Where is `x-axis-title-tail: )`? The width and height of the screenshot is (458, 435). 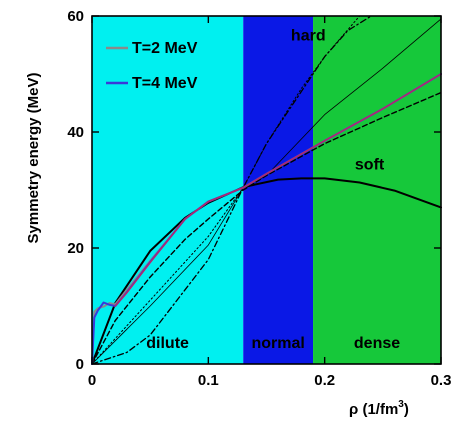
x-axis-title-tail: ) is located at coordinates (406, 409).